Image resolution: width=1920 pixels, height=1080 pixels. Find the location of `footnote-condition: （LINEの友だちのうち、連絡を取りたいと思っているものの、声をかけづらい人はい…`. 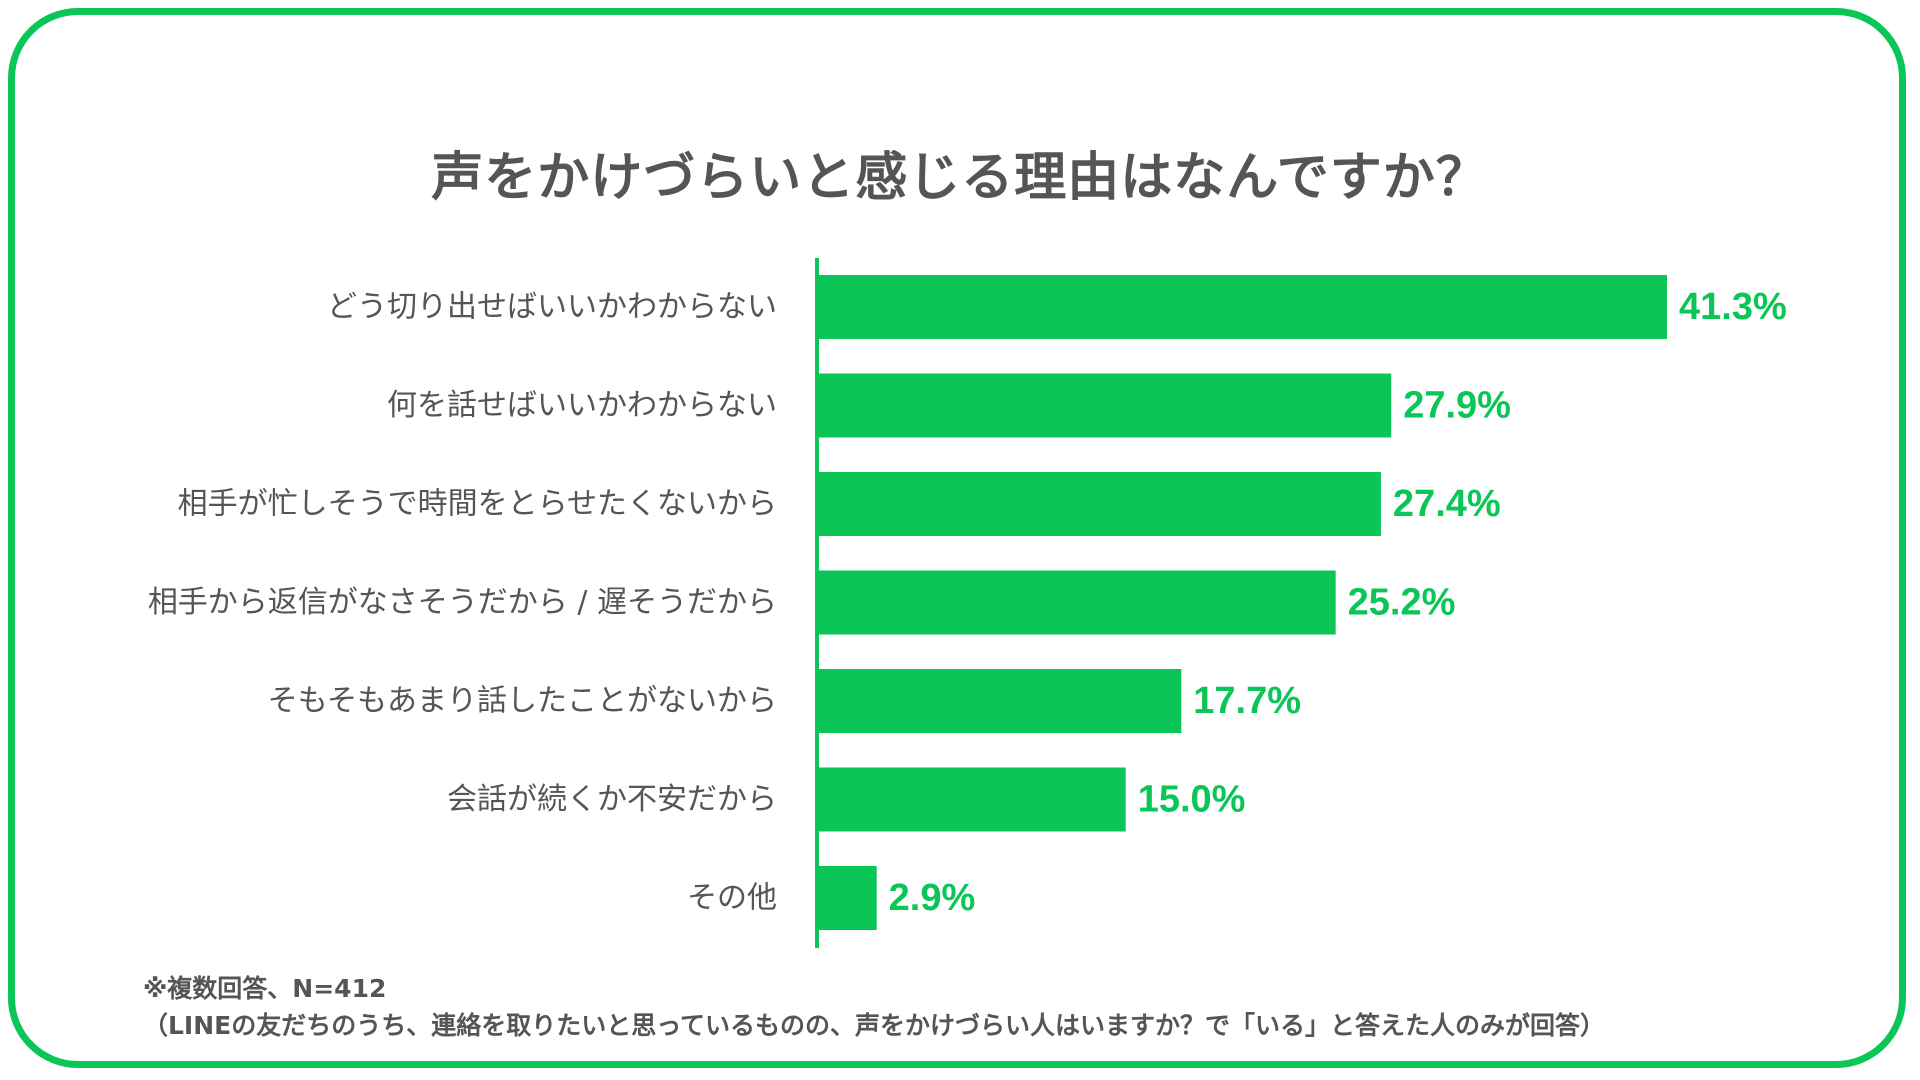

footnote-condition: （LINEの友だちのうち、連絡を取りたいと思っているものの、声をかけづらい人はい… is located at coordinates (874, 1025).